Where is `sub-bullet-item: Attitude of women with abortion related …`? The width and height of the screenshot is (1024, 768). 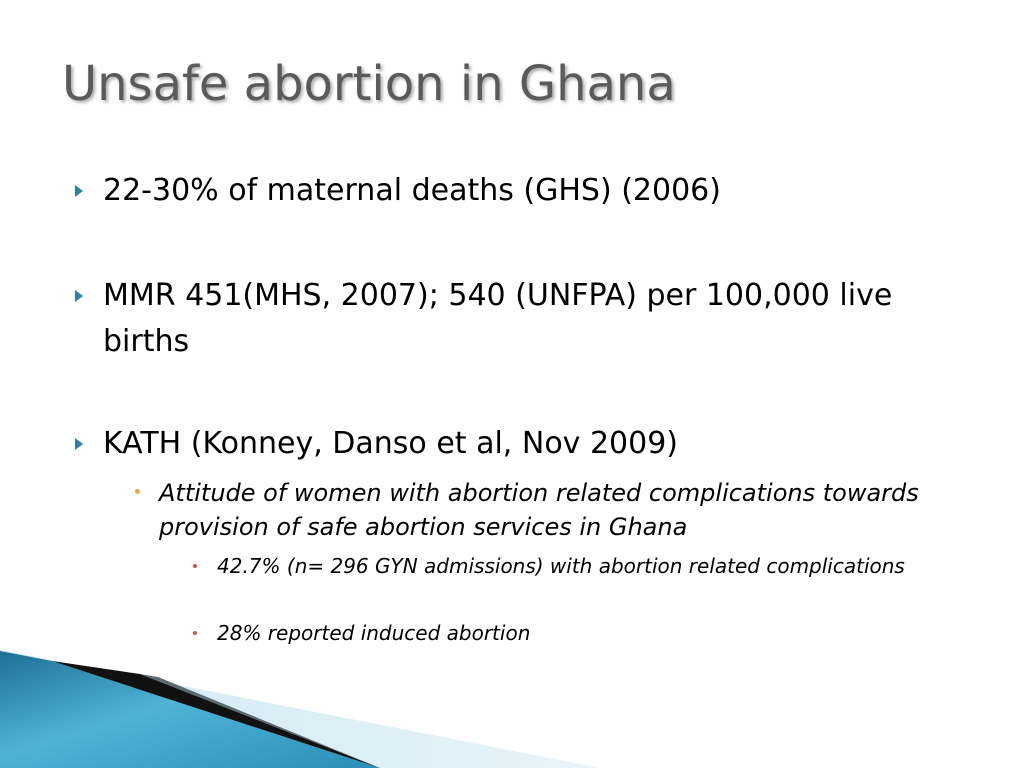
sub-bullet-item: Attitude of women with abortion related … is located at coordinates (557, 510).